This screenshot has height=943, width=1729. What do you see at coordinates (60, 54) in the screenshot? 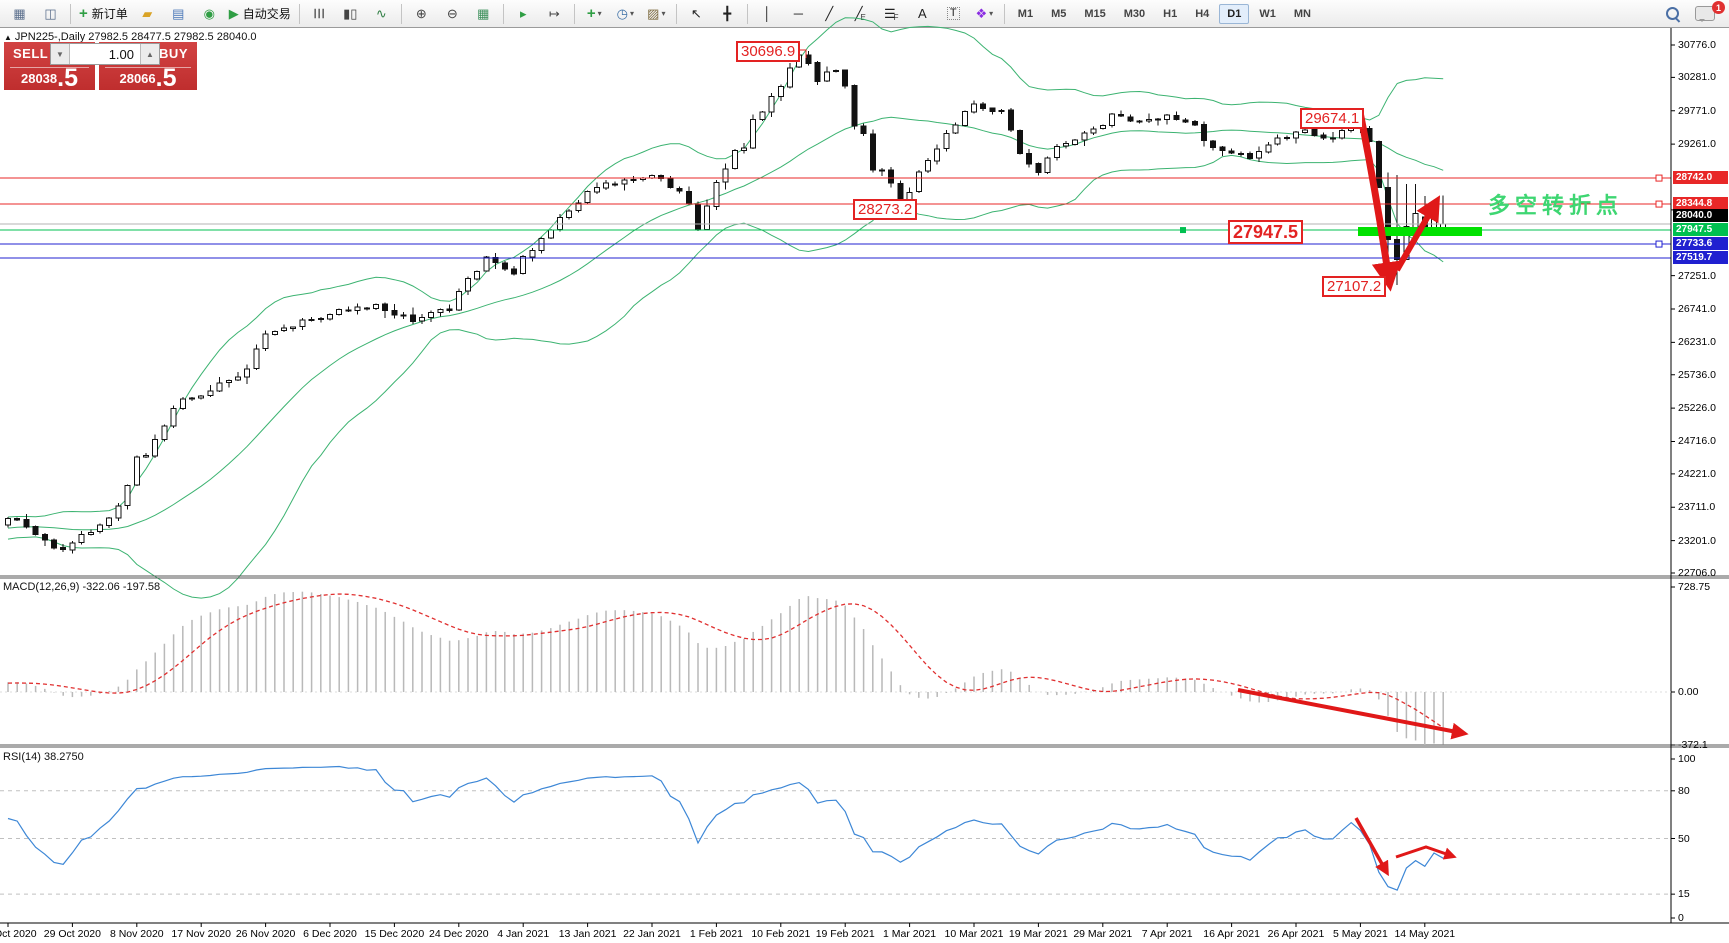
I see `volume-decrease-button: ▼` at bounding box center [60, 54].